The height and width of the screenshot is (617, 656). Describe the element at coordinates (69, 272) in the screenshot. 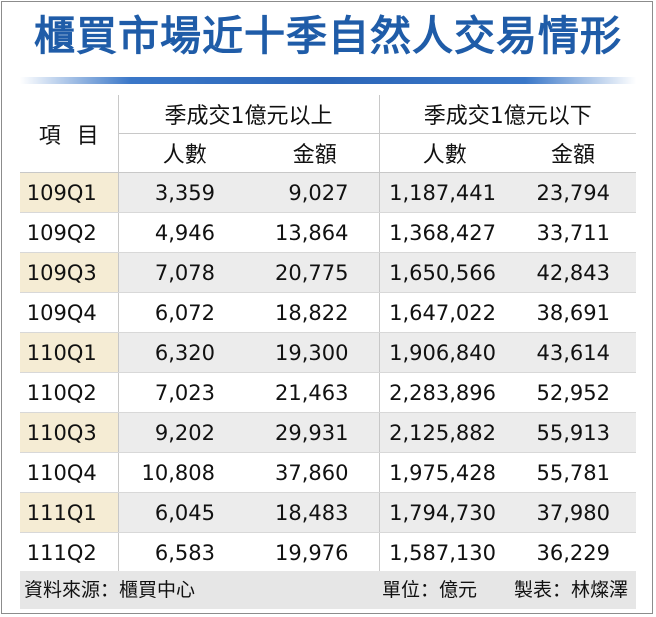

I see `period-cell: 109Q3` at that location.